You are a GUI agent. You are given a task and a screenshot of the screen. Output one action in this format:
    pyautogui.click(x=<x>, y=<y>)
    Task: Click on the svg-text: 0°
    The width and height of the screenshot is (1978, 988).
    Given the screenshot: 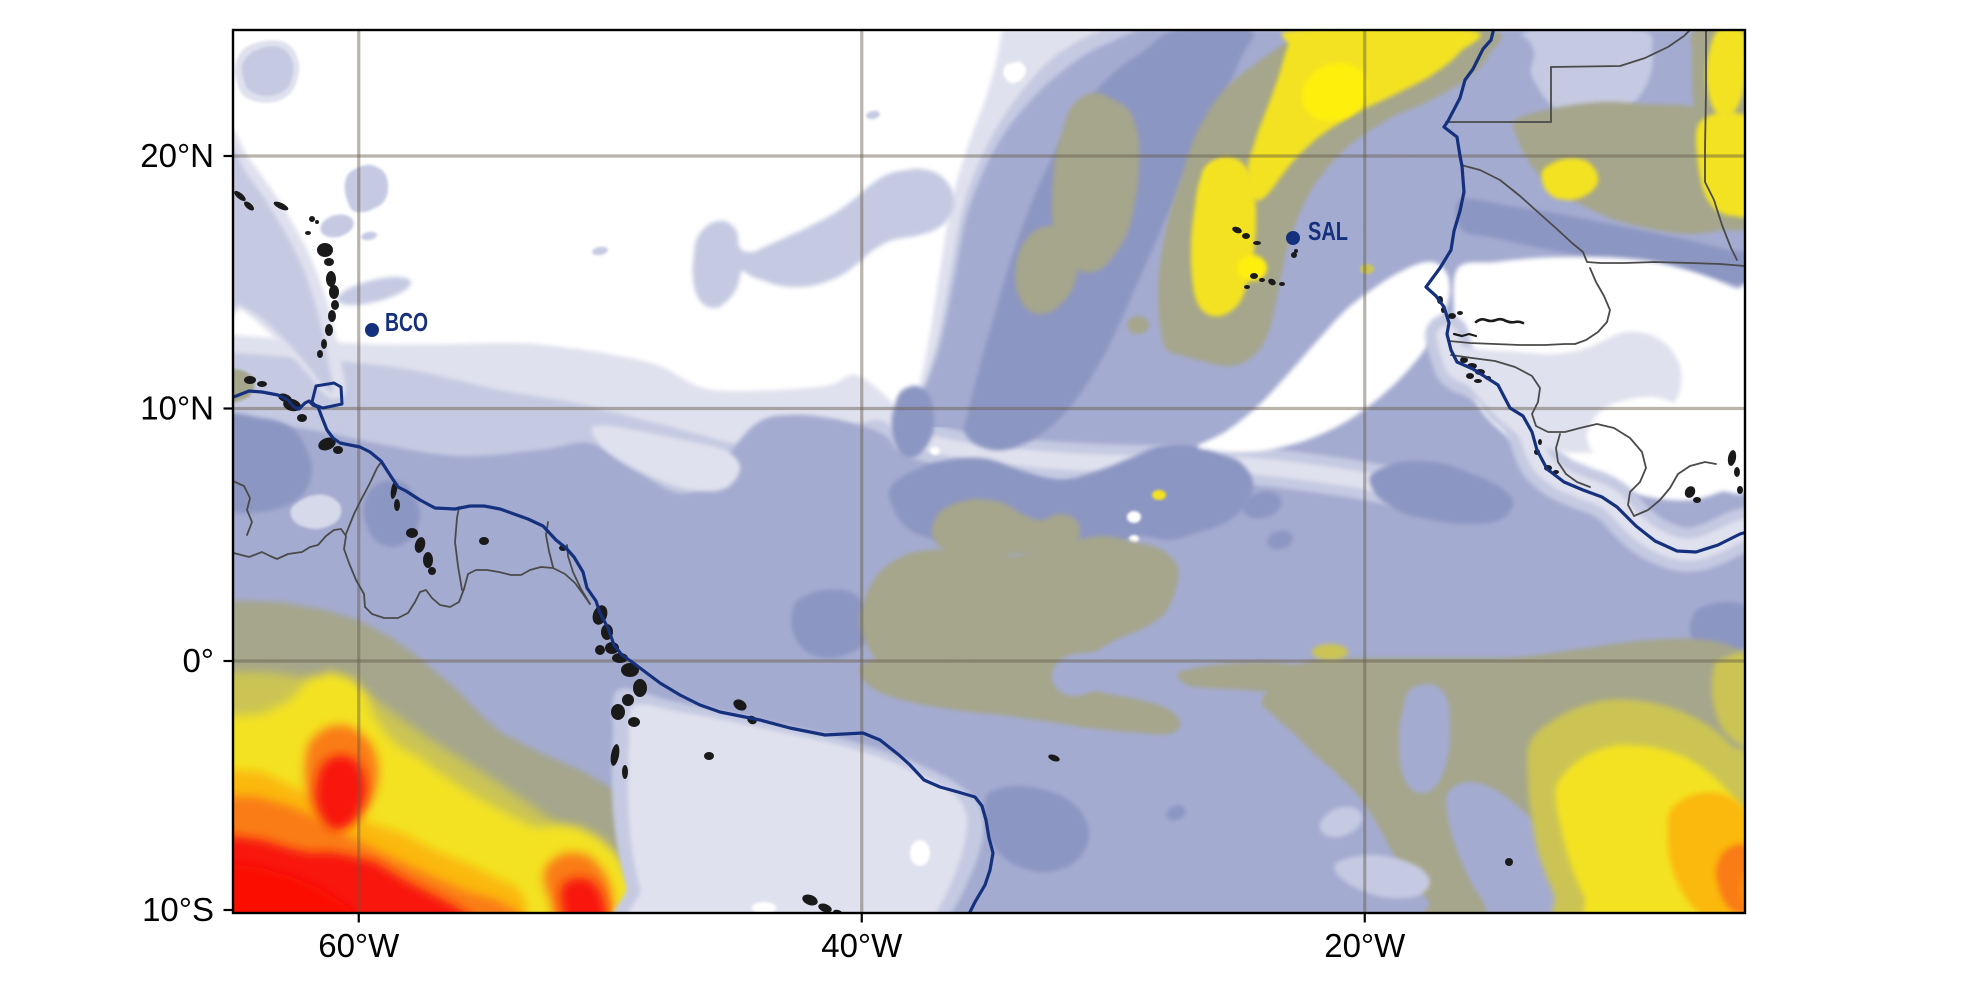 What is the action you would take?
    pyautogui.click(x=198, y=660)
    